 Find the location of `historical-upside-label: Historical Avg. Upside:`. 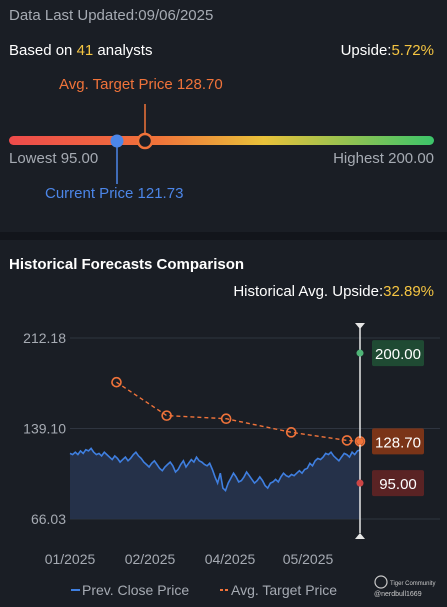

historical-upside-label: Historical Avg. Upside: is located at coordinates (308, 291).